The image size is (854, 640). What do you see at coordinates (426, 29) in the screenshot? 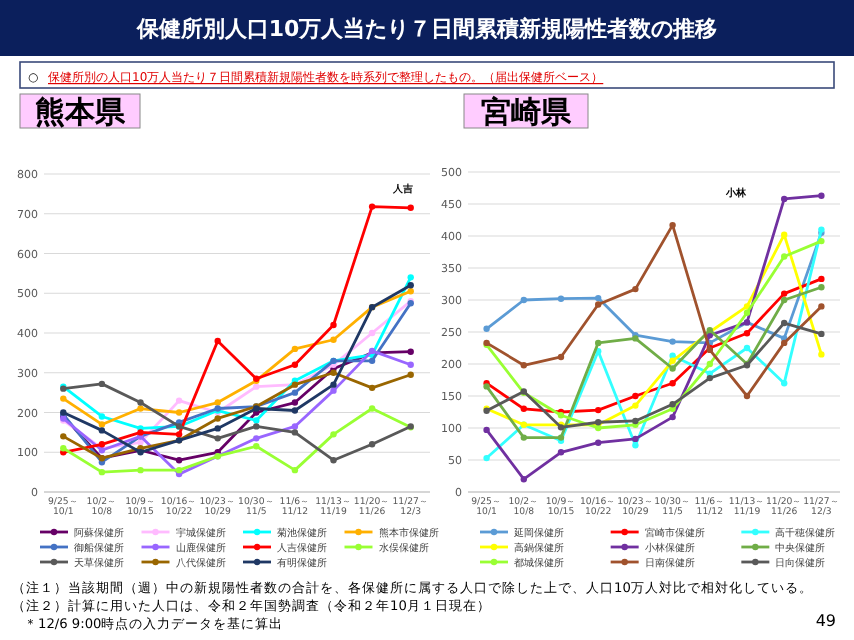
I see `text: 保健所別人口10万人当たり７日間累積新規陽性者数の推移` at bounding box center [426, 29].